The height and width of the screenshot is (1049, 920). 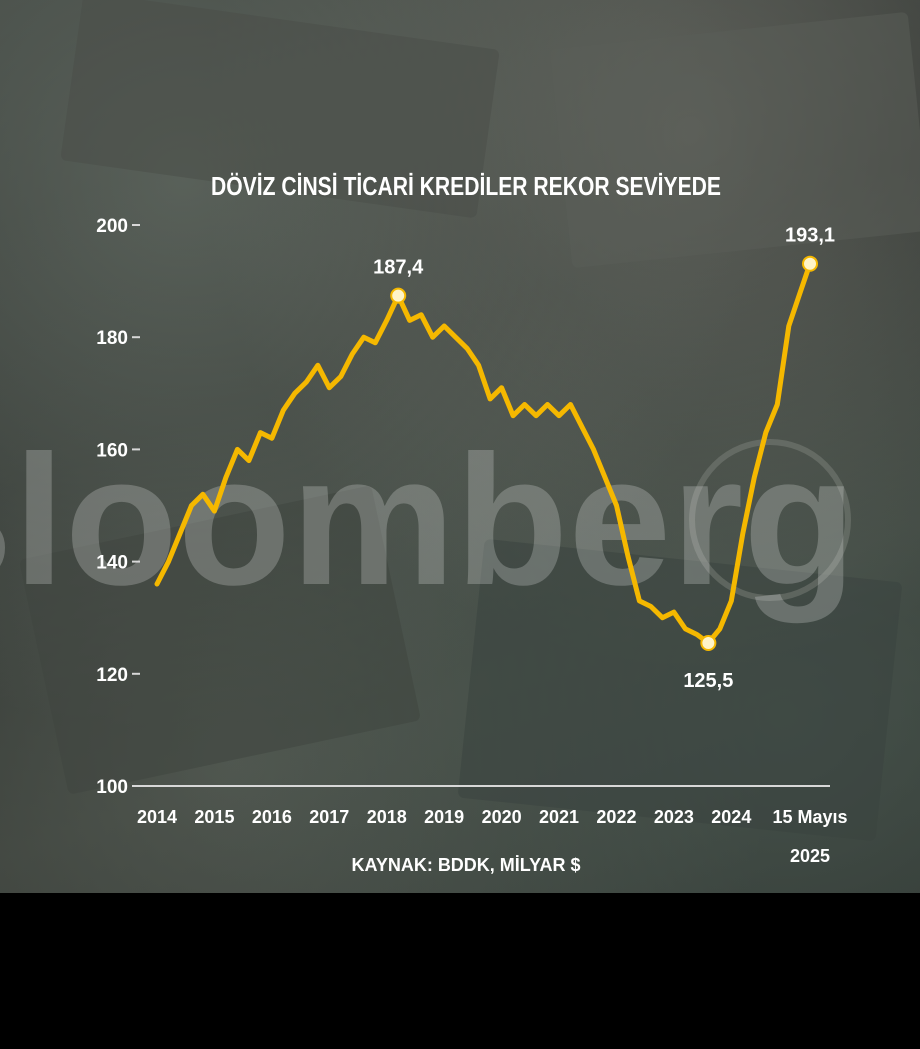 I want to click on annotation-label: 125,5, so click(x=708, y=681).